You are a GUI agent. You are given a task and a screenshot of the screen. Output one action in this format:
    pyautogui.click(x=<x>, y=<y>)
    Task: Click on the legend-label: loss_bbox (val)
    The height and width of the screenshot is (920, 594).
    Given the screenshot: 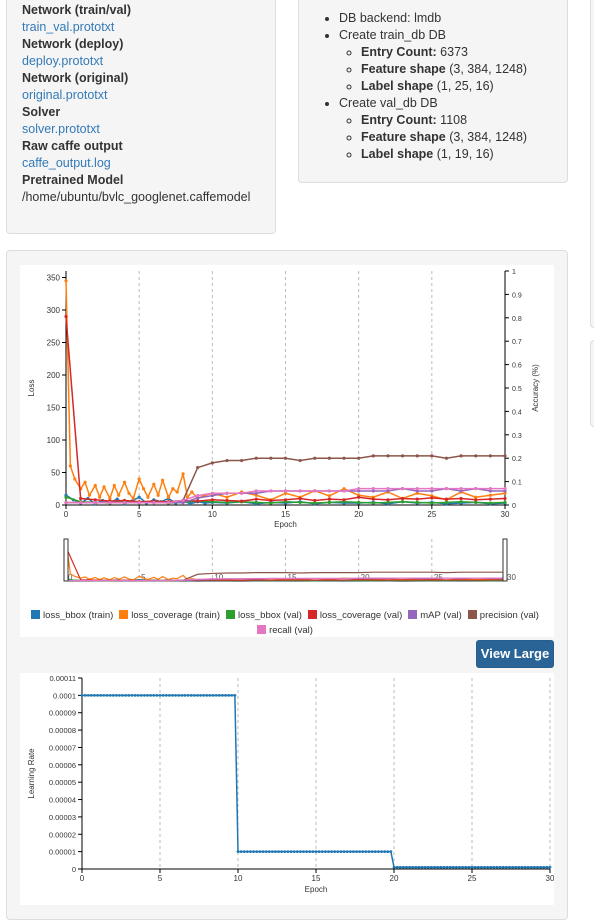 What is the action you would take?
    pyautogui.click(x=270, y=615)
    